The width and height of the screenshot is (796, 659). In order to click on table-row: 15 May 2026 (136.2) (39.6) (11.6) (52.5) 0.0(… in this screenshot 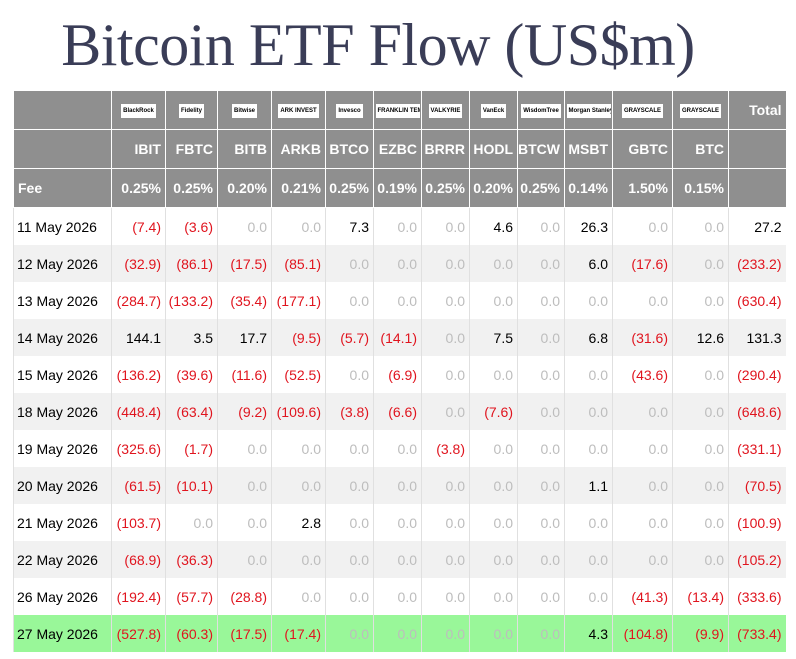, I will do `click(399, 374)`.